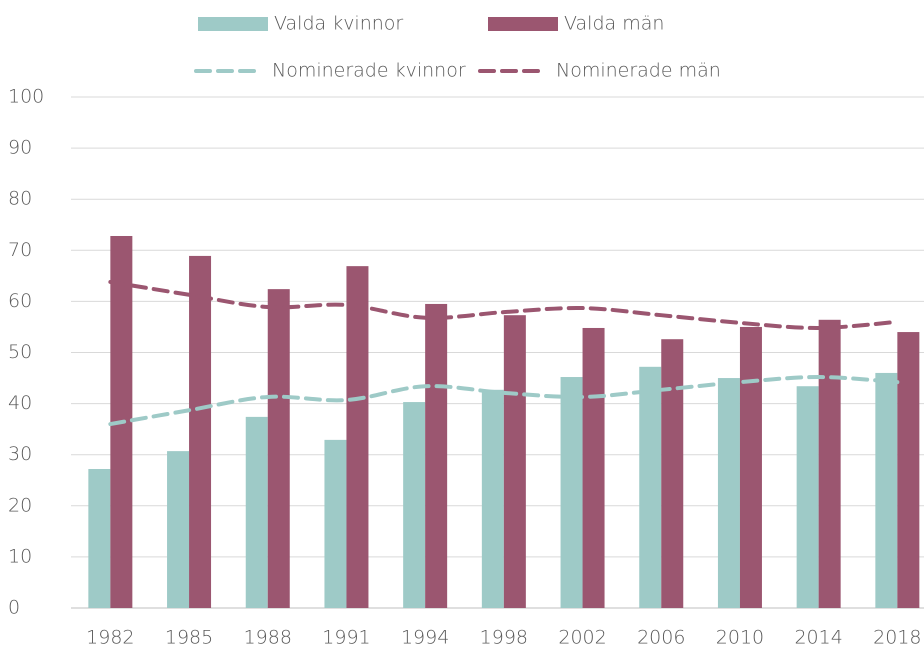 This screenshot has height=647, width=924. Describe the element at coordinates (346, 637) in the screenshot. I see `x-tick-label: 1991` at that location.